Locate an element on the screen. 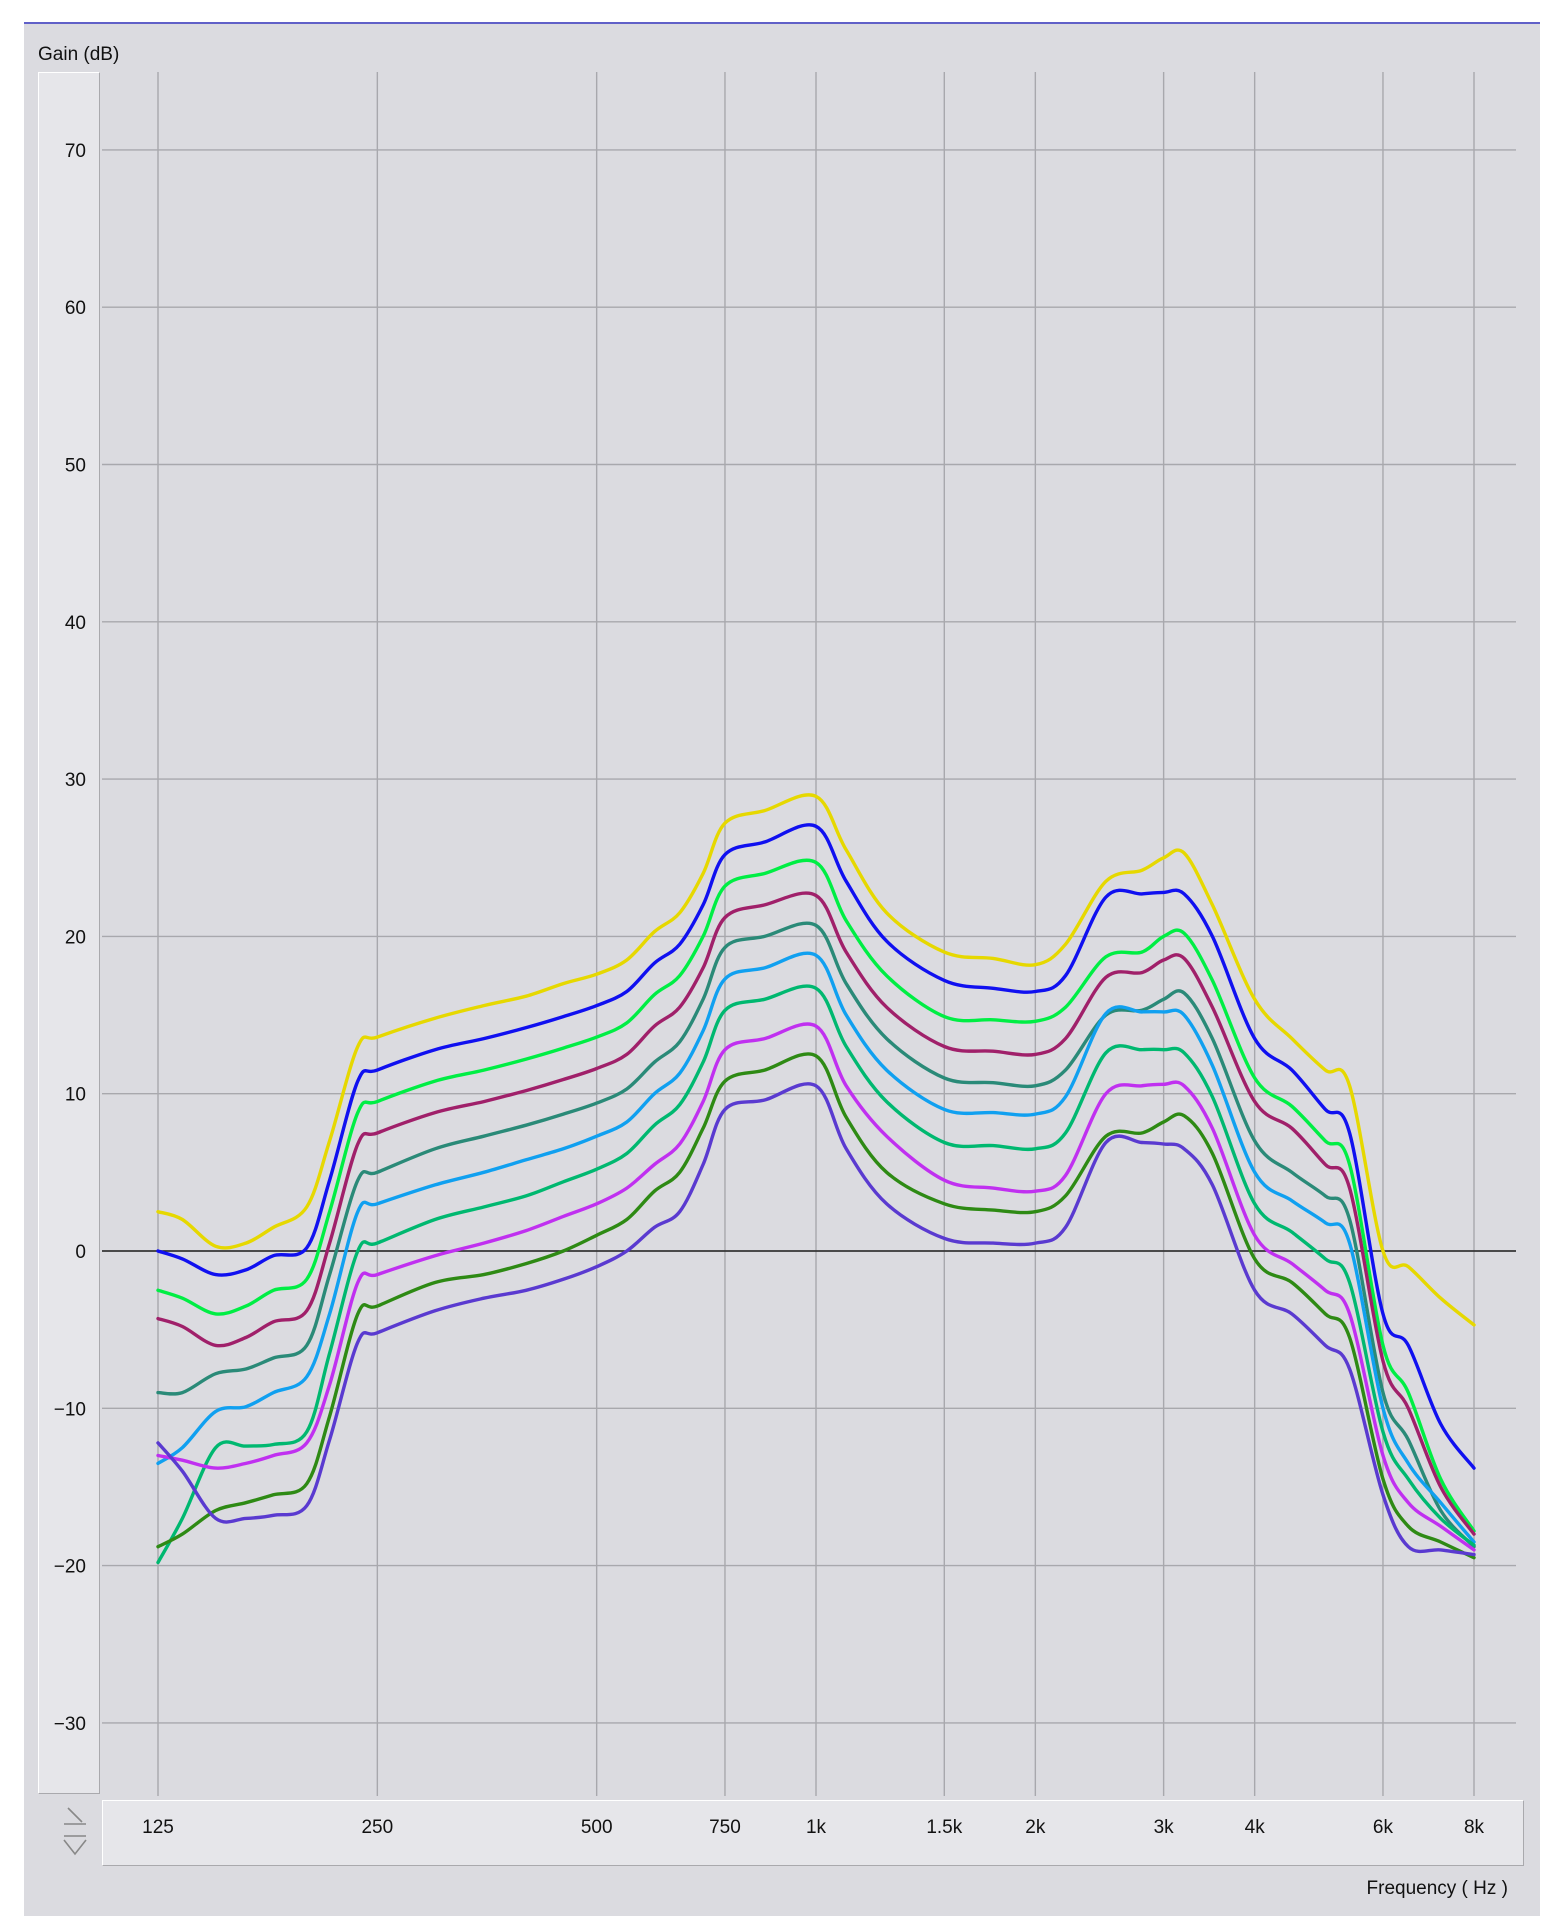 This screenshot has height=1928, width=1561. y-tick-labels: 70 60 50 40 30 20 10 0 −10 −20 −30 is located at coordinates (70, 938).